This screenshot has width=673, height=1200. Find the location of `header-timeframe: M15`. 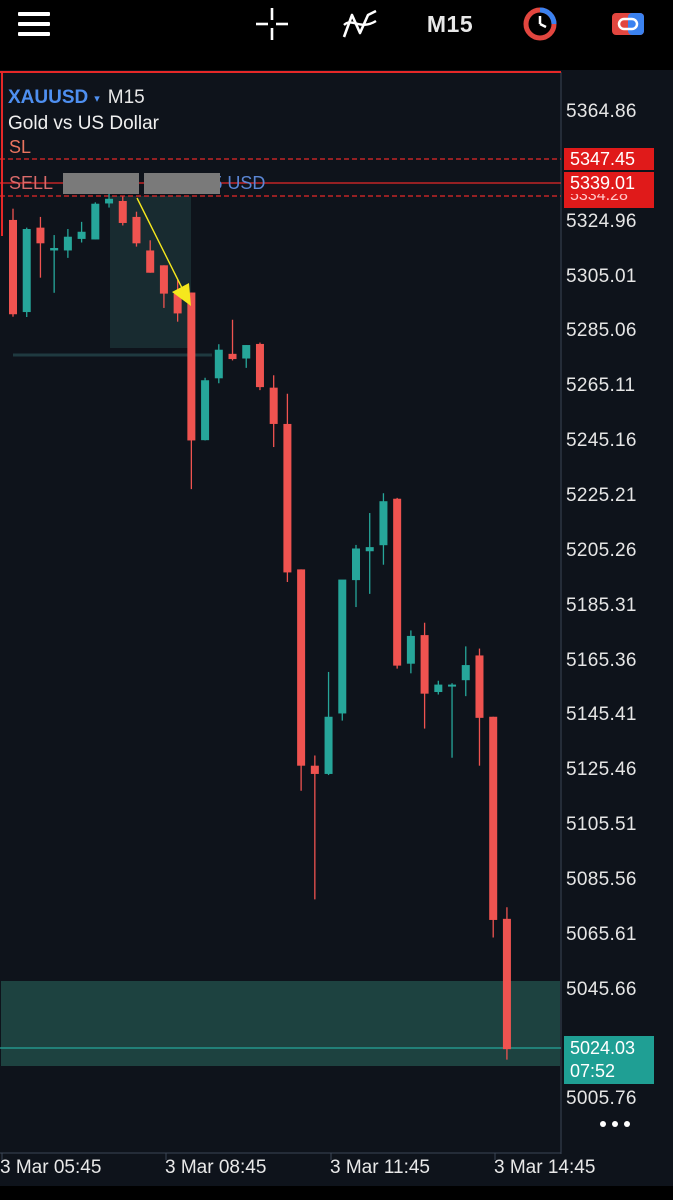

header-timeframe: M15 is located at coordinates (126, 97).